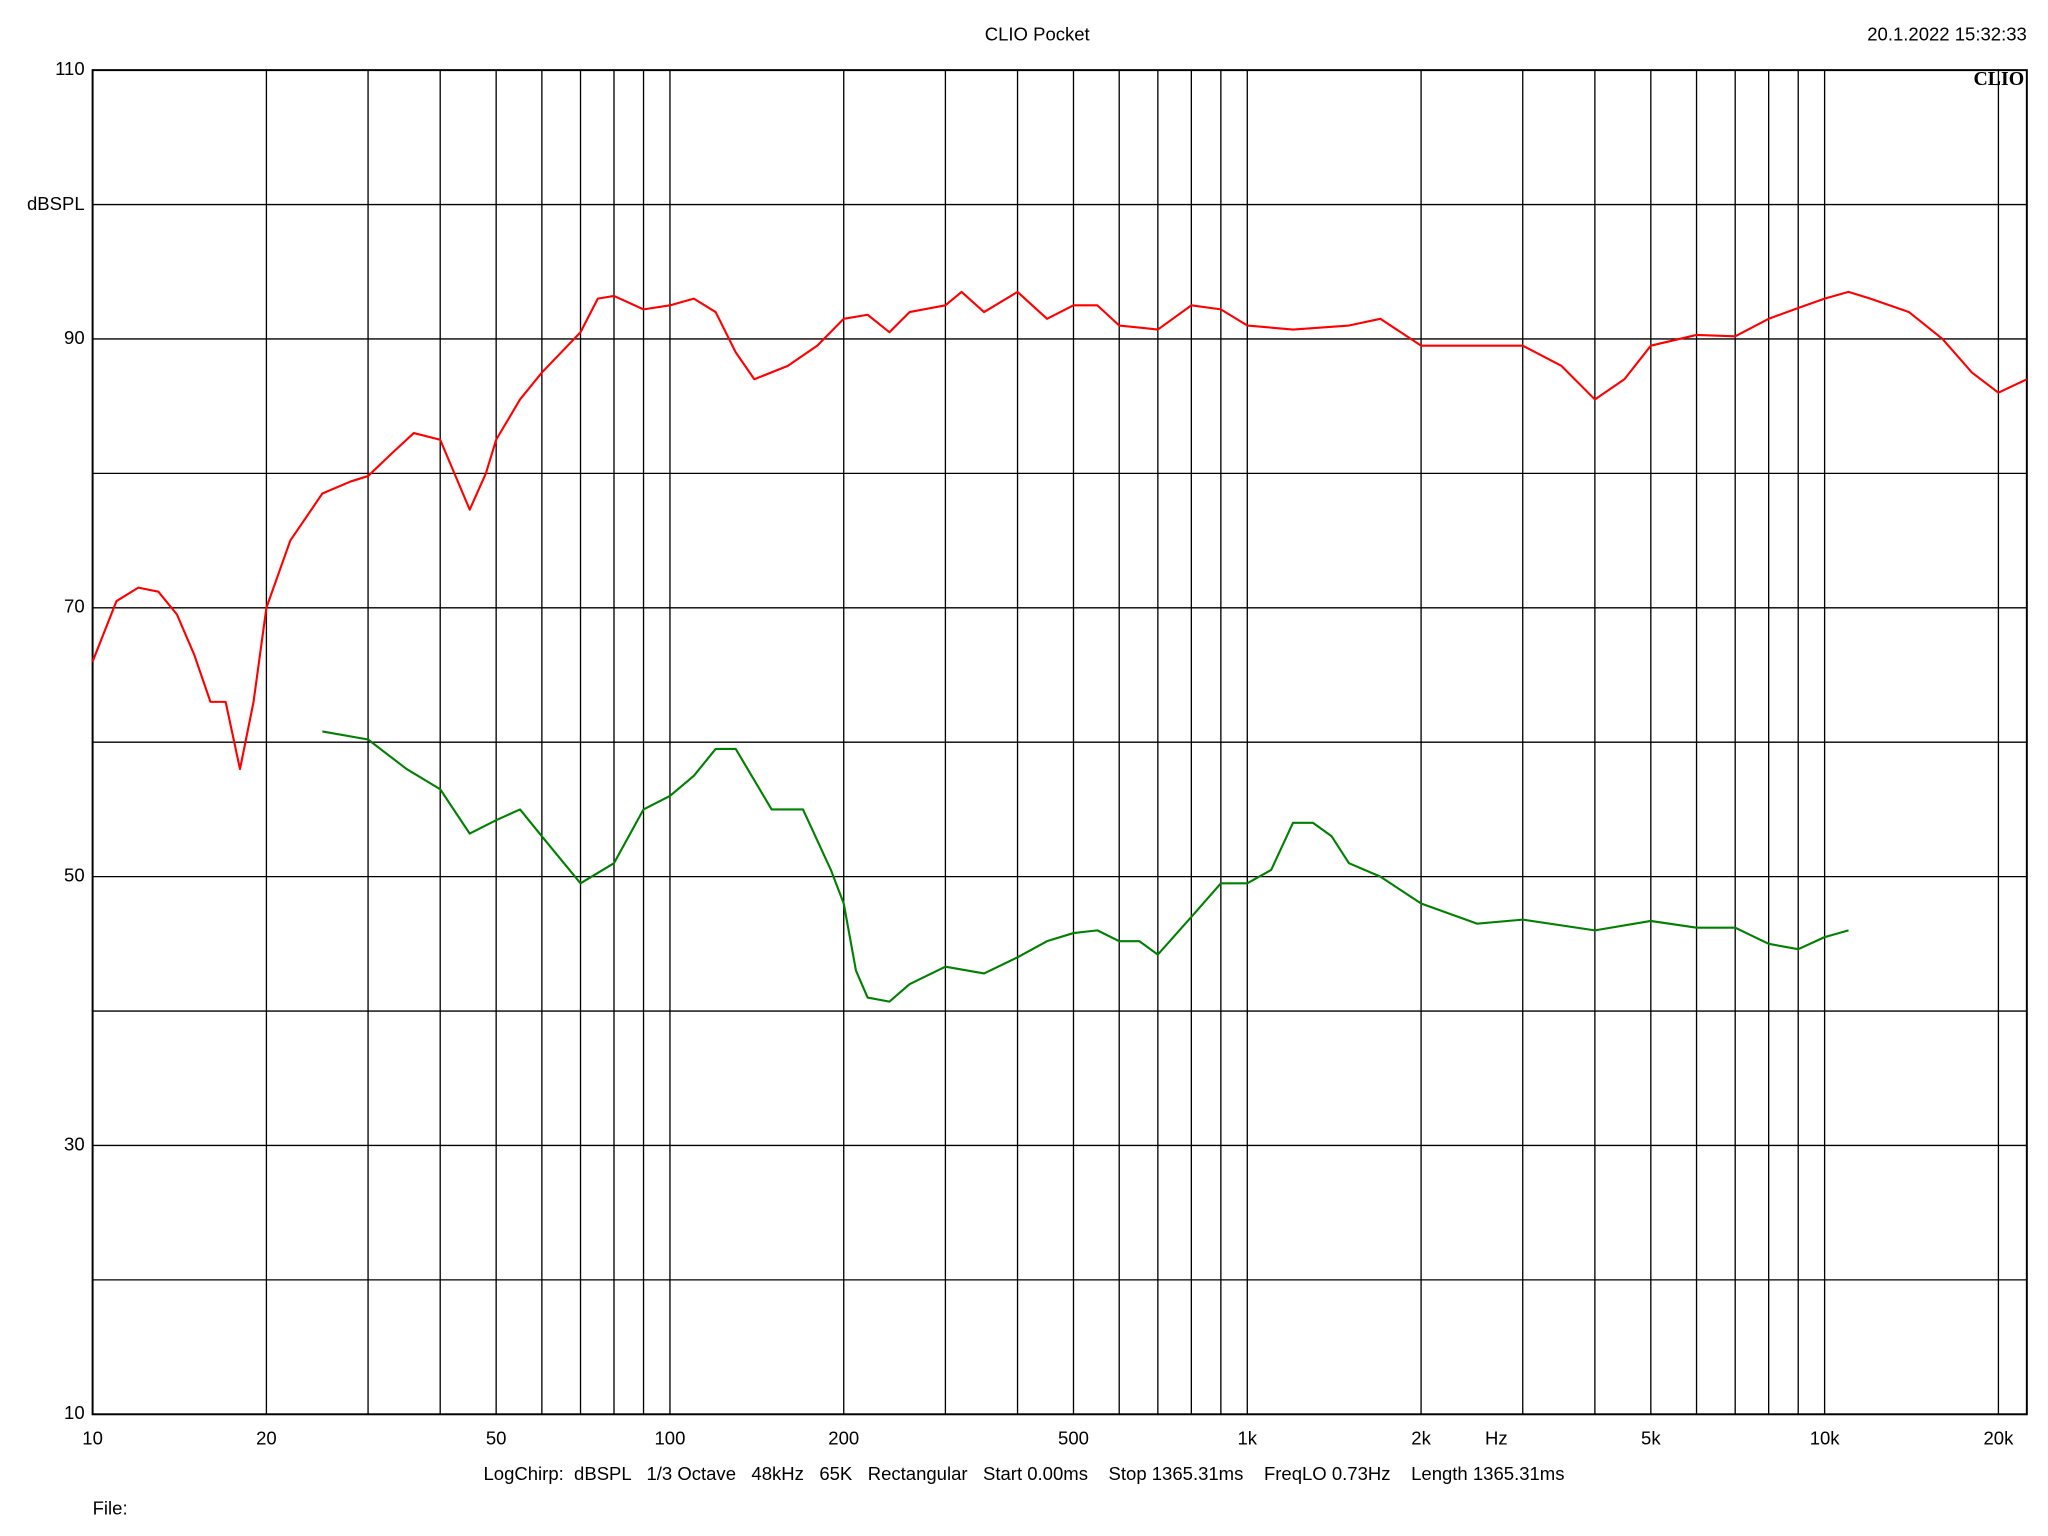 This screenshot has height=1536, width=2048. What do you see at coordinates (1248, 1437) in the screenshot?
I see `x-tick-label: 1k` at bounding box center [1248, 1437].